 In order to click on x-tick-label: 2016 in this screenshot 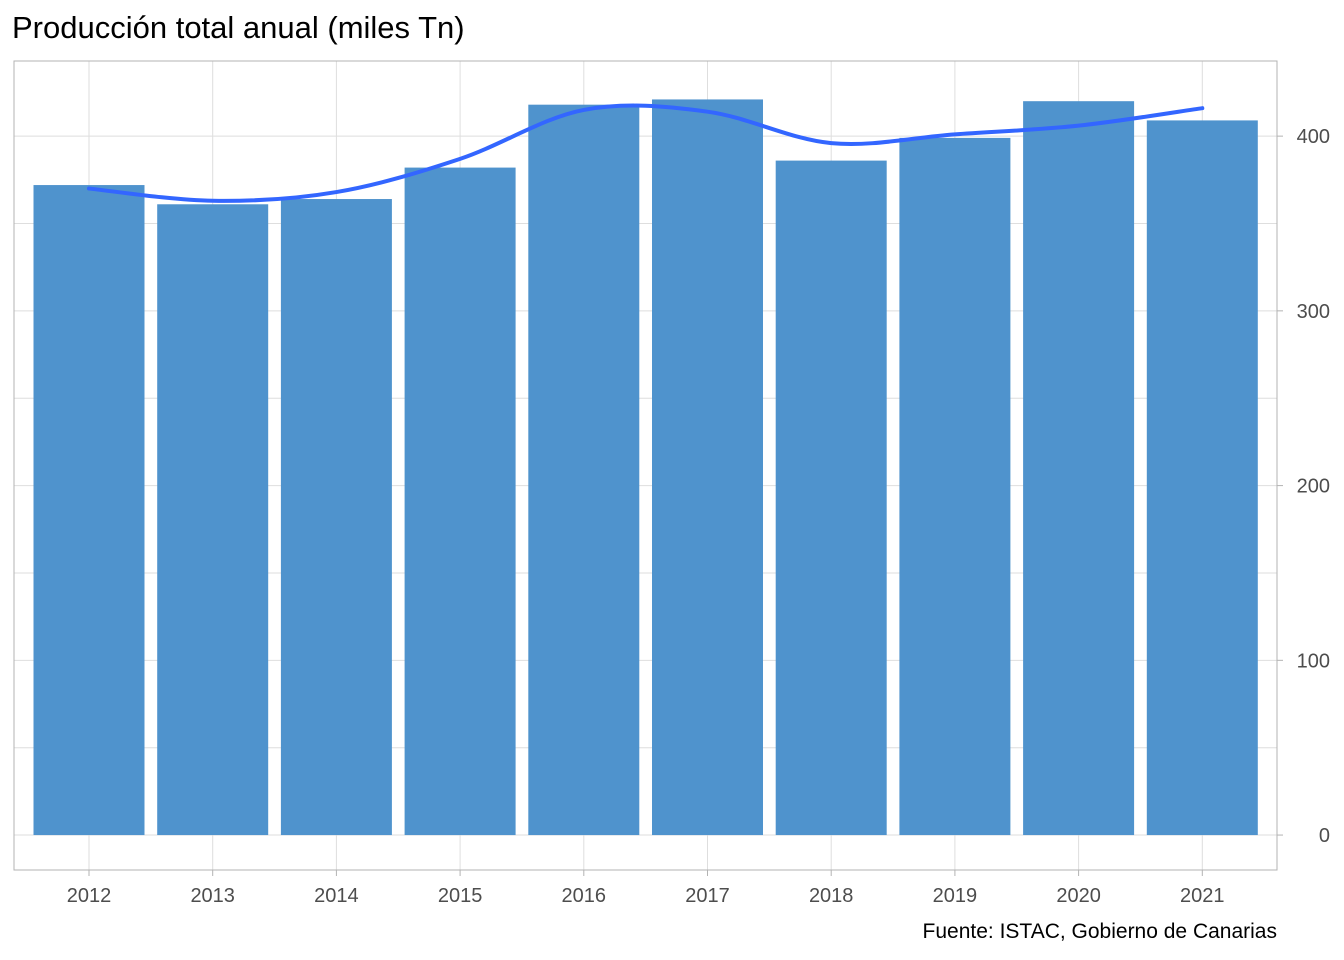, I will do `click(584, 896)`.